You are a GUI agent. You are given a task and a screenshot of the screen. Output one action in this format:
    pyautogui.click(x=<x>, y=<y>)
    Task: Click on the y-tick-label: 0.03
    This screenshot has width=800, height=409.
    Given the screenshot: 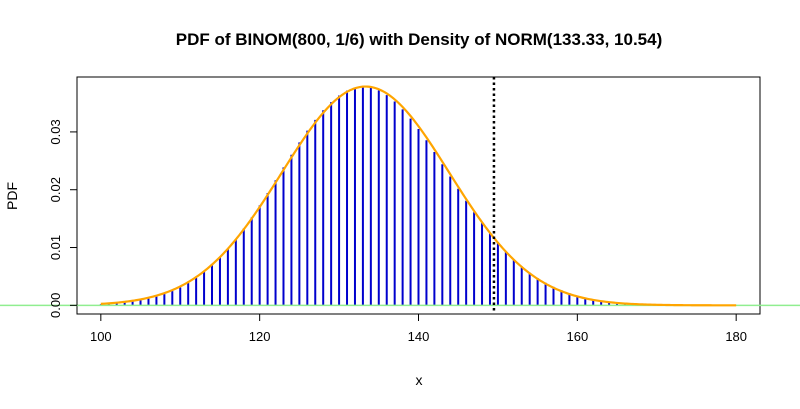 What is the action you would take?
    pyautogui.click(x=55, y=131)
    